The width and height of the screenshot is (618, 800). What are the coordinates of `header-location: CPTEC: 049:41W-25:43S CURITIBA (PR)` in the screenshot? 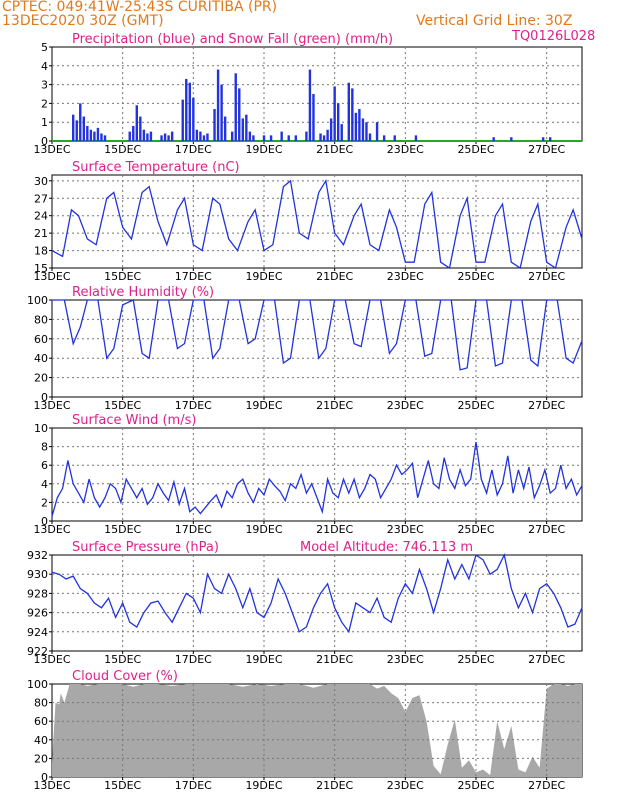 It's located at (139, 7).